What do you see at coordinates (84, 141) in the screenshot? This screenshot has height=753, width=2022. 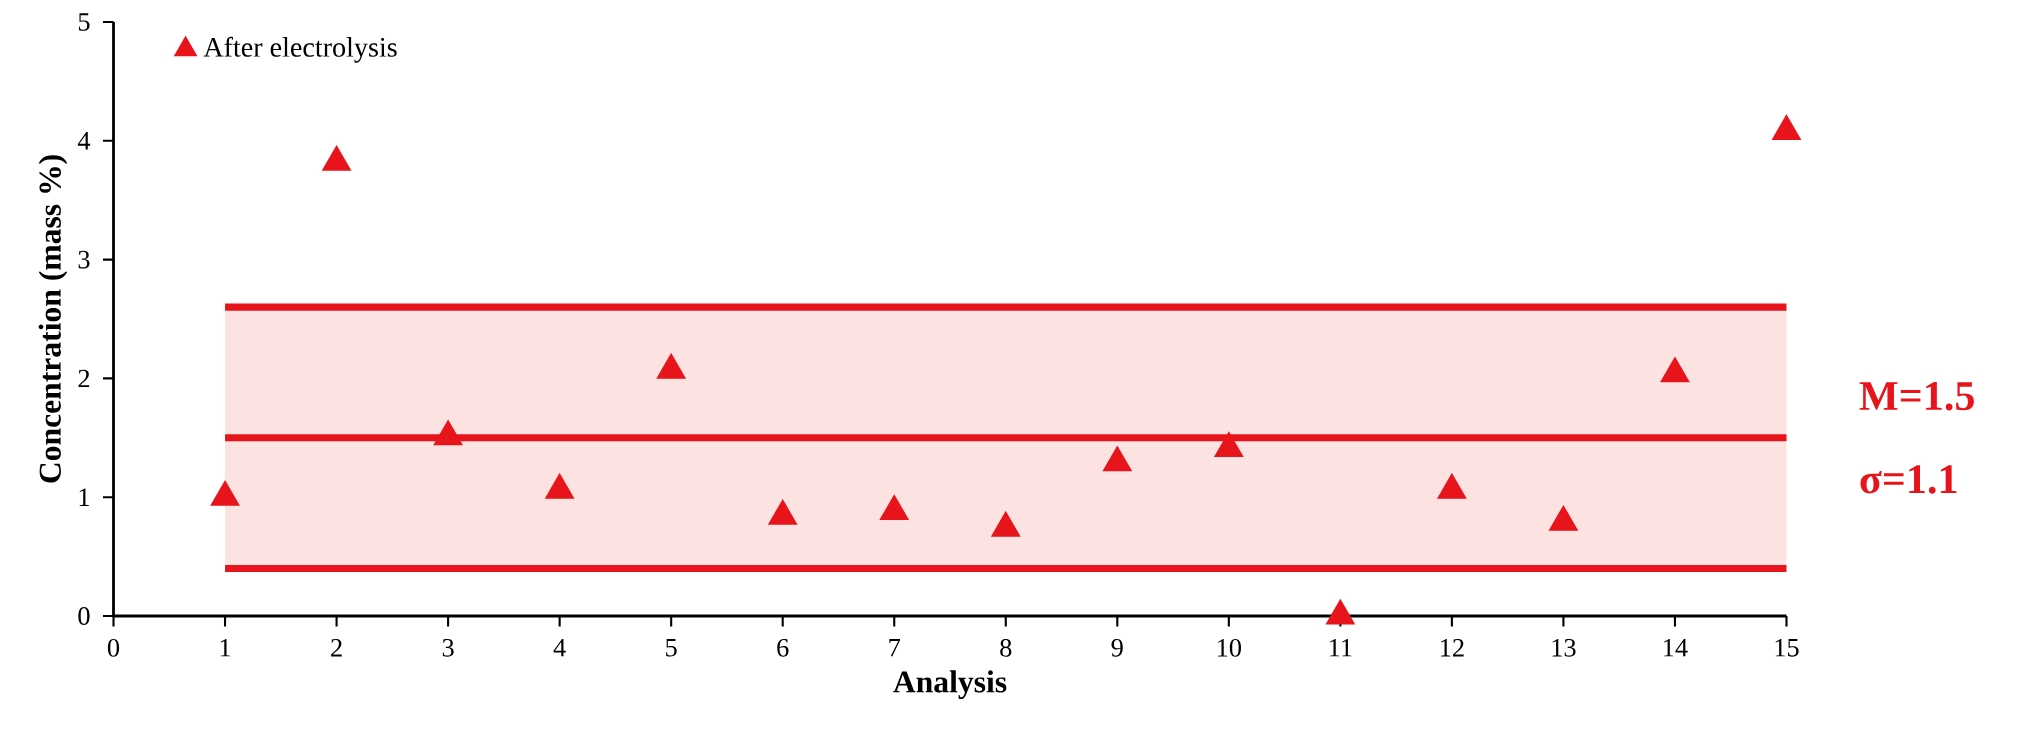 I see `y-tick-label: 4` at bounding box center [84, 141].